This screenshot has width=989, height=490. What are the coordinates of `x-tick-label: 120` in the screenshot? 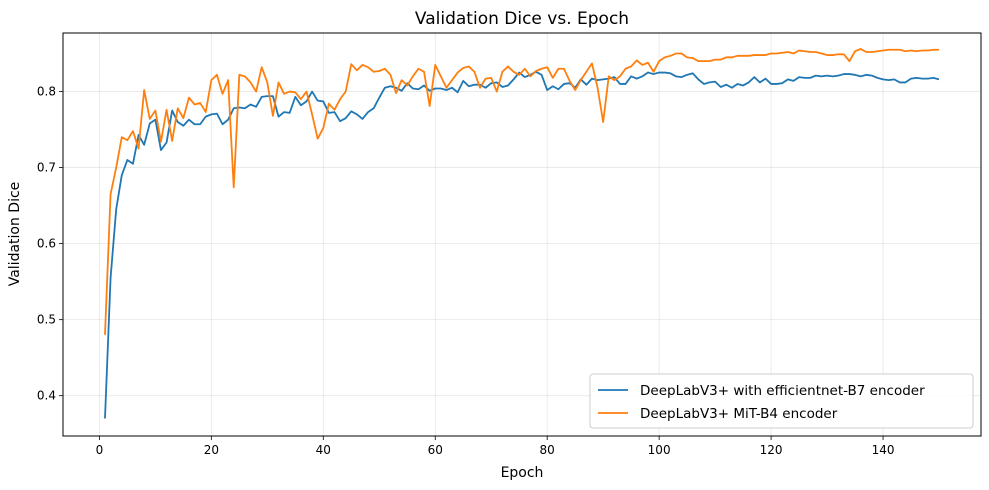 It's located at (771, 450).